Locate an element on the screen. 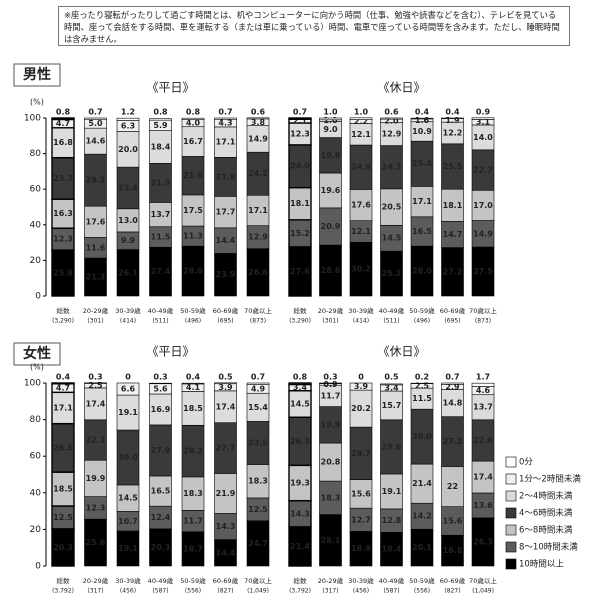  data-label: 23.4 is located at coordinates (128, 187).